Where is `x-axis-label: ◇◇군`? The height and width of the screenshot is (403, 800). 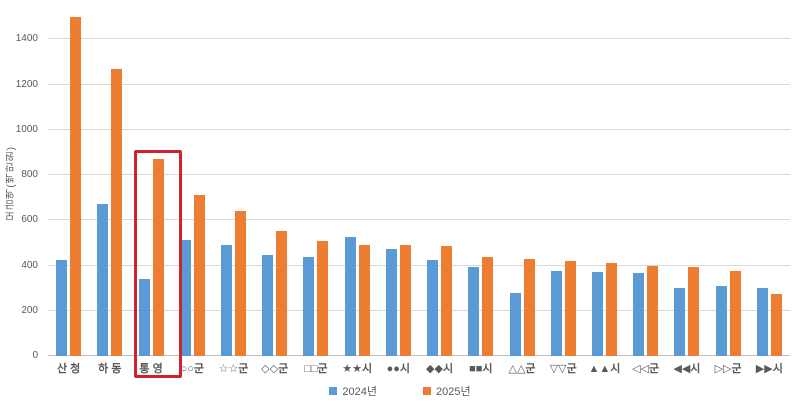 x-axis-label: ◇◇군 is located at coordinates (275, 369).